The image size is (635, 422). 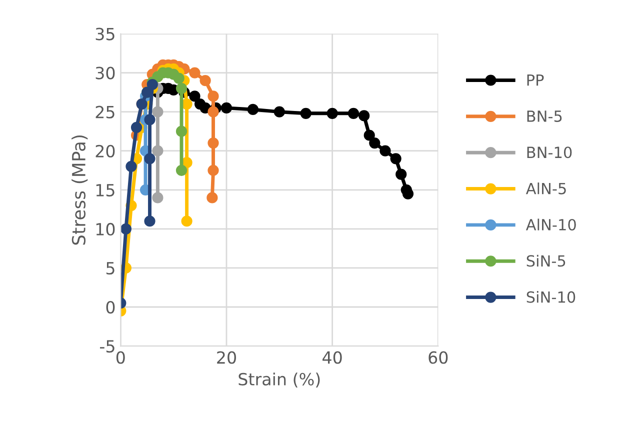 What do you see at coordinates (546, 188) in the screenshot?
I see `legend-label: AlN-5` at bounding box center [546, 188].